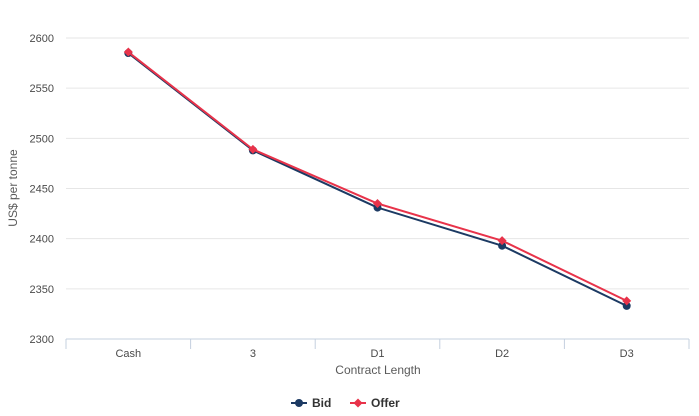 This screenshot has width=699, height=416. I want to click on x-tick-label: 3, so click(253, 354).